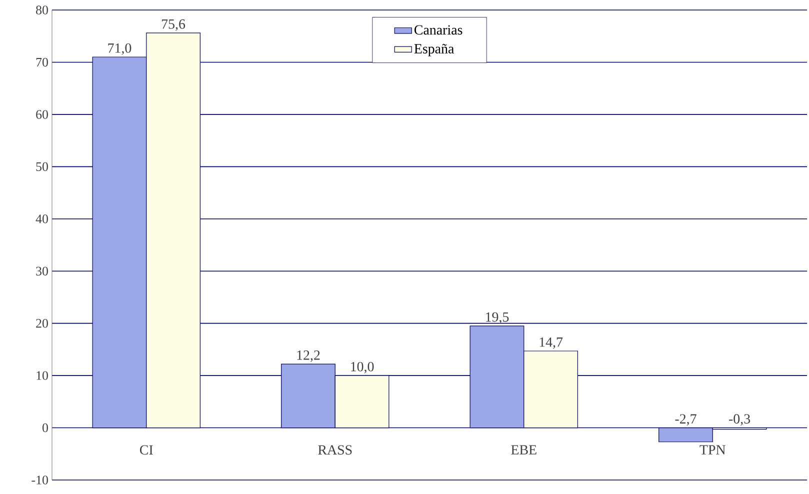  I want to click on y-tick-label: 30, so click(42, 271).